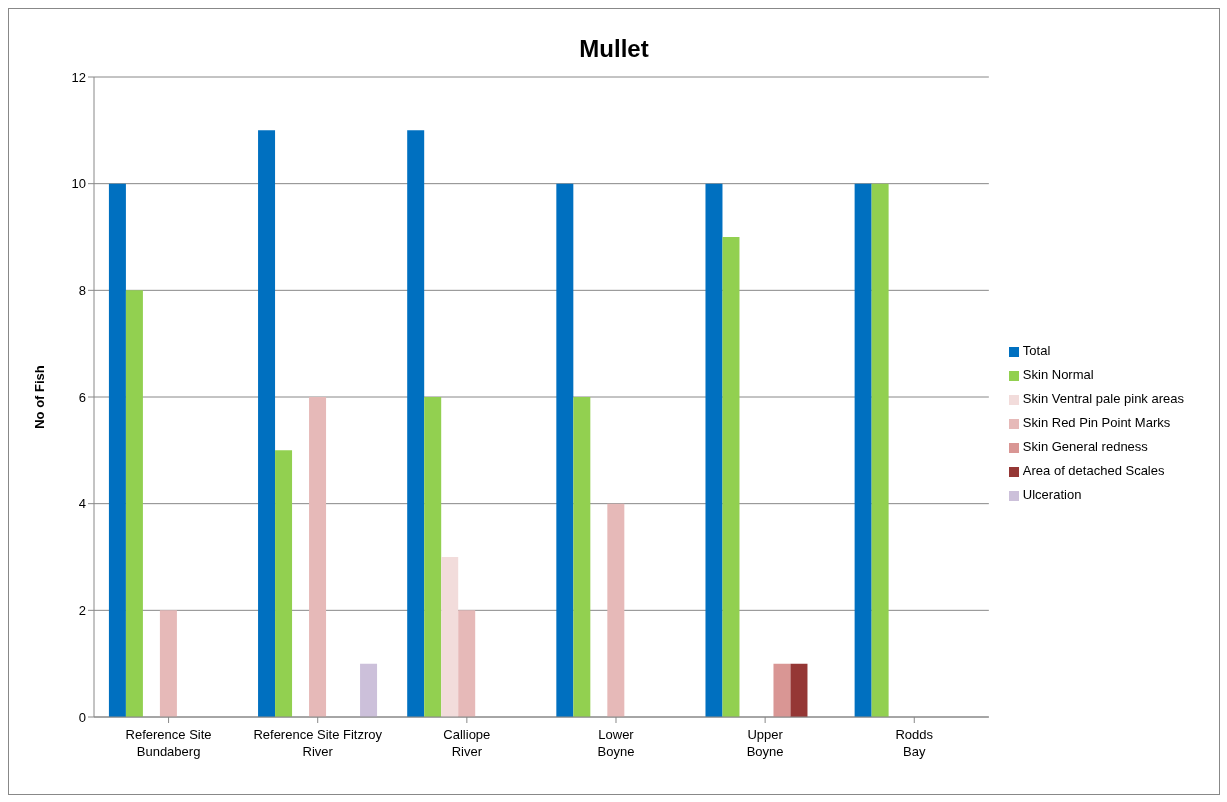 Image resolution: width=1227 pixels, height=802 pixels. Describe the element at coordinates (78, 184) in the screenshot. I see `y-tick-label: 10` at that location.